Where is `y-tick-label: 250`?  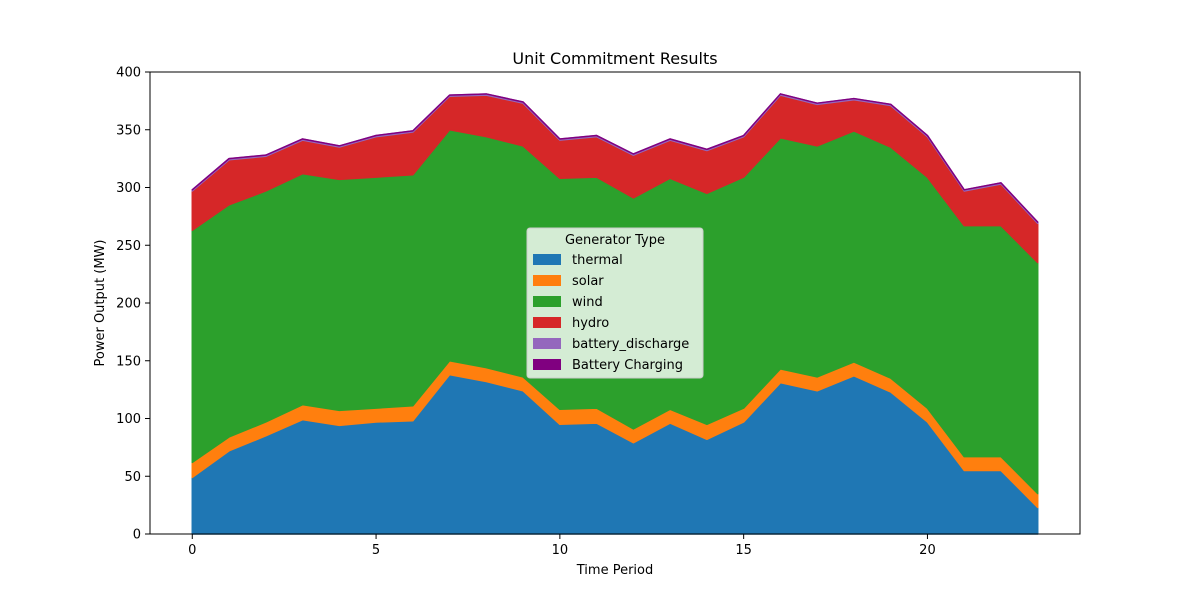 y-tick-label: 250 is located at coordinates (128, 246).